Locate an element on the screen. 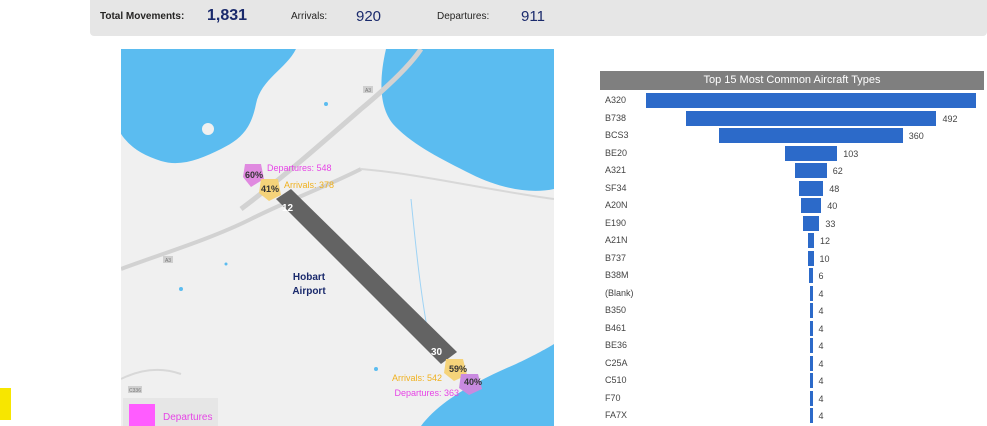  north-departures-marker is located at coordinates (253, 175).